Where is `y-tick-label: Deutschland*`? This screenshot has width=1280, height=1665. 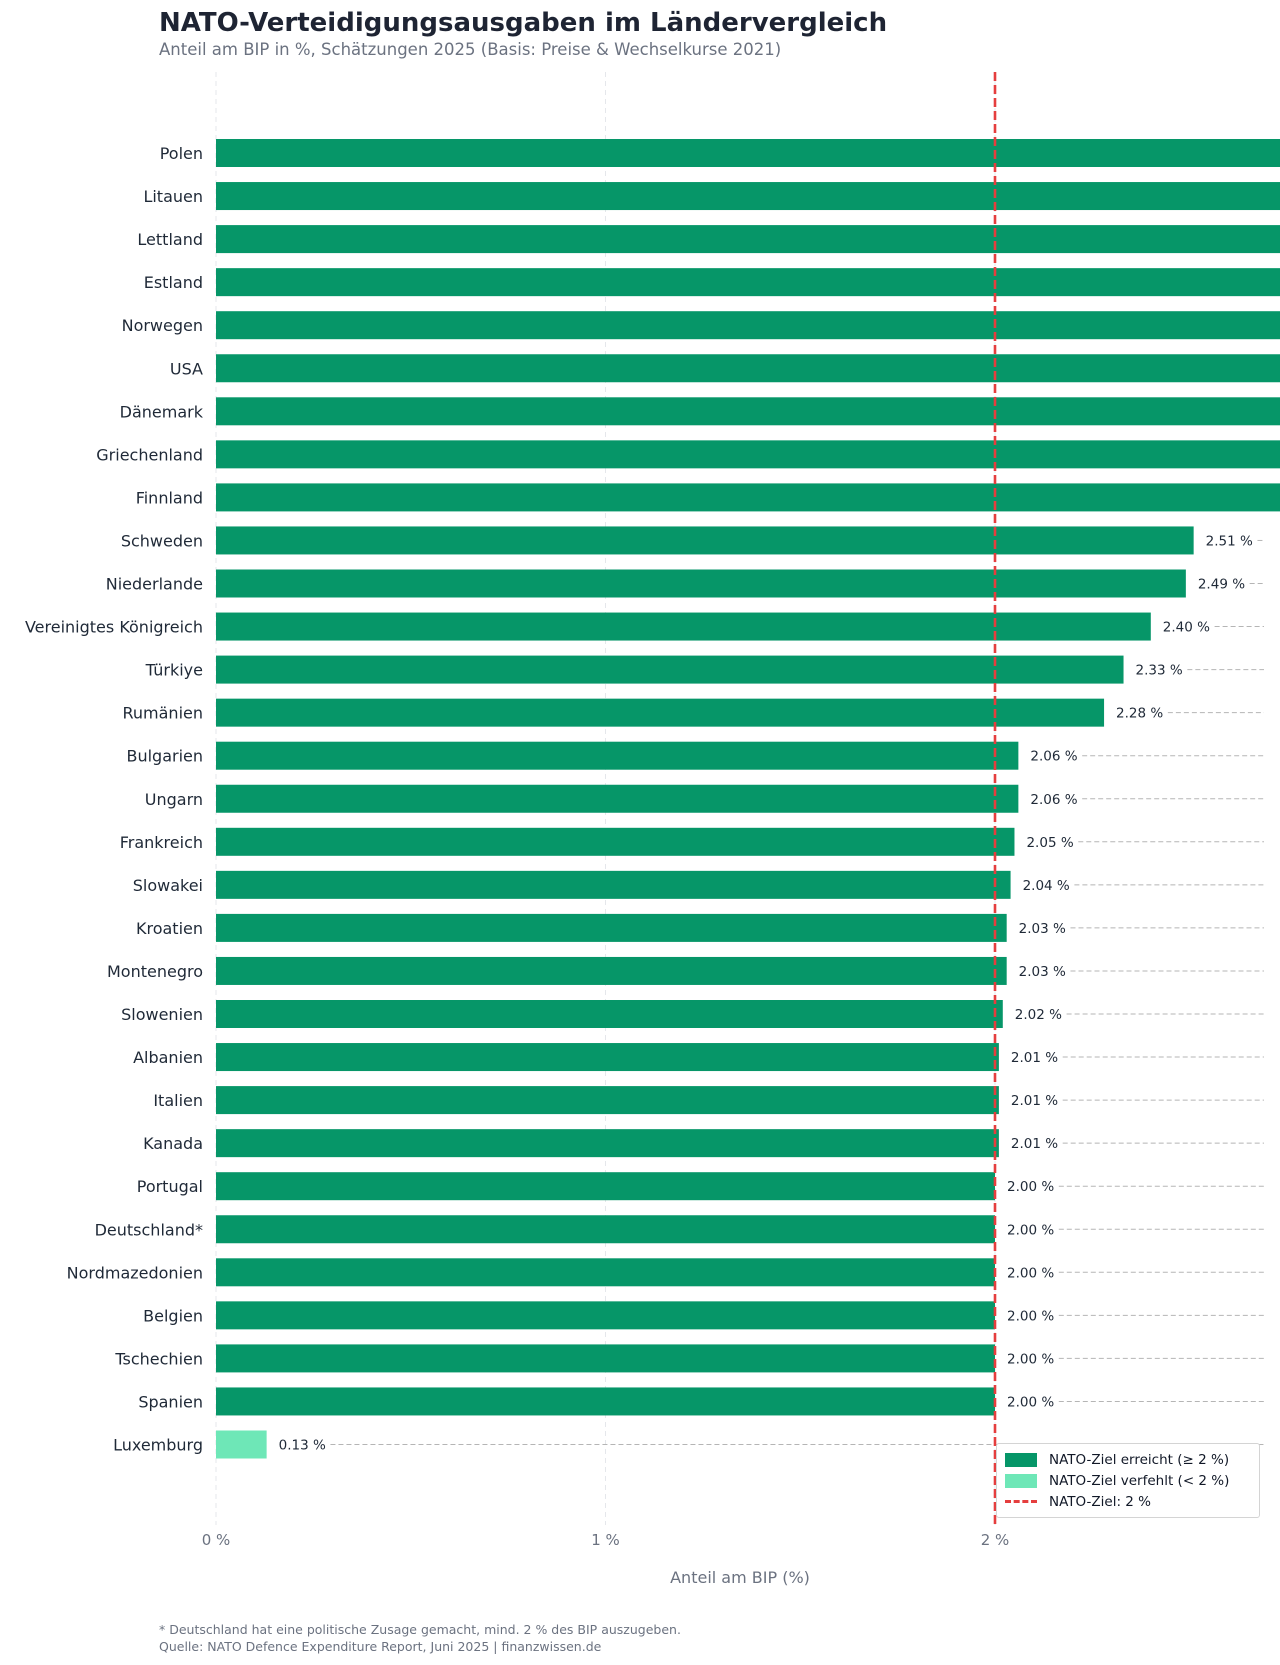 y-tick-label: Deutschland* is located at coordinates (149, 1229).